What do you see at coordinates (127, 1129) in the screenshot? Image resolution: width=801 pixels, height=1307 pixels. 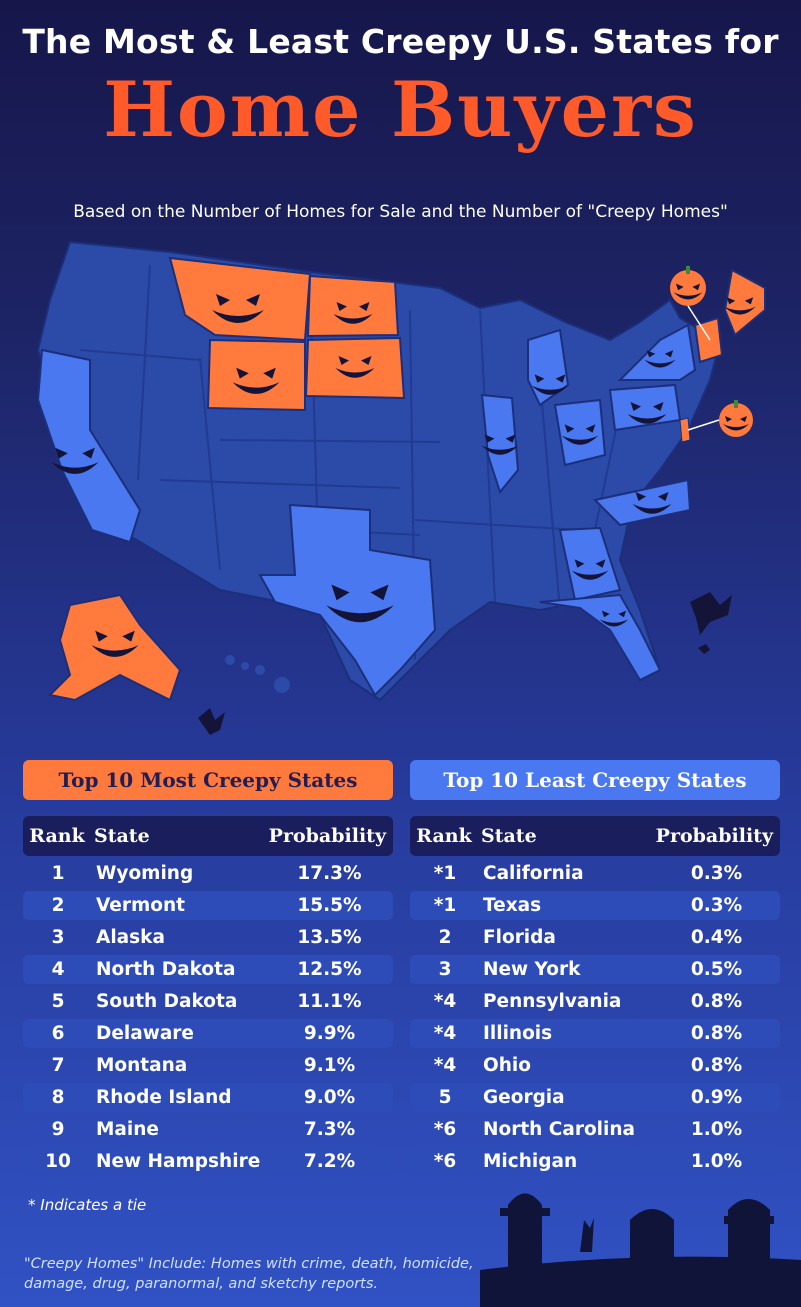 I see `state-cell: Maine` at bounding box center [127, 1129].